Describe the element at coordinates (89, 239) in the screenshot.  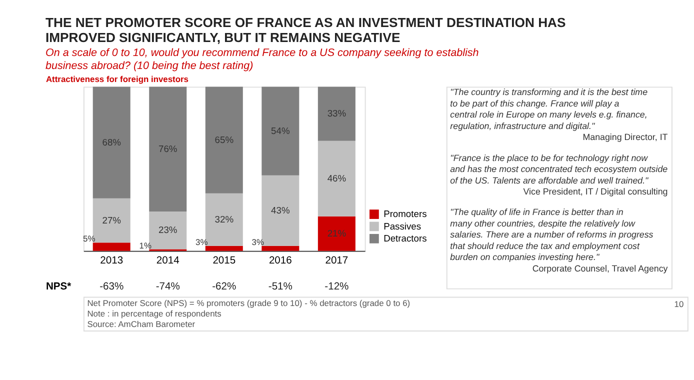
I see `data-label: 5%` at that location.